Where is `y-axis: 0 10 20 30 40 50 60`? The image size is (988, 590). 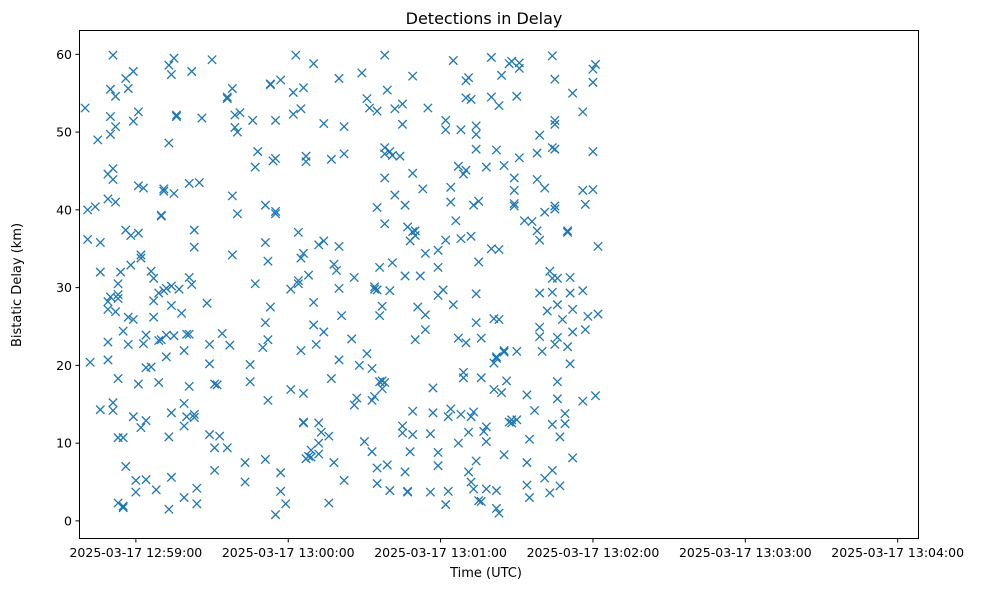 y-axis: 0 10 20 30 40 50 60 is located at coordinates (68, 287).